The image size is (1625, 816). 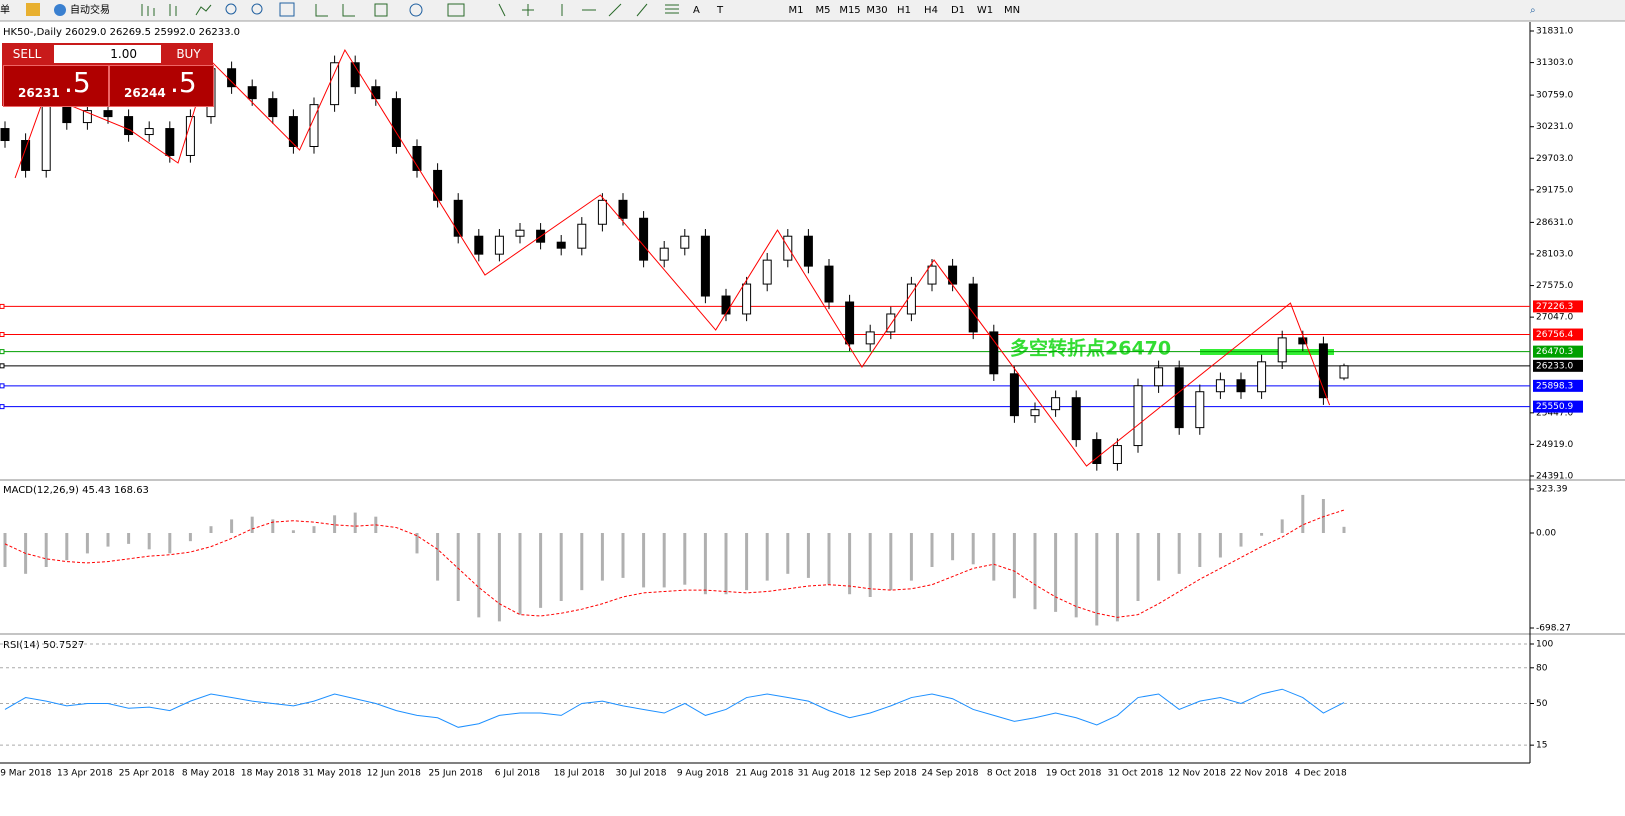 What do you see at coordinates (1554, 190) in the screenshot?
I see `y-tick-label: 29175.0` at bounding box center [1554, 190].